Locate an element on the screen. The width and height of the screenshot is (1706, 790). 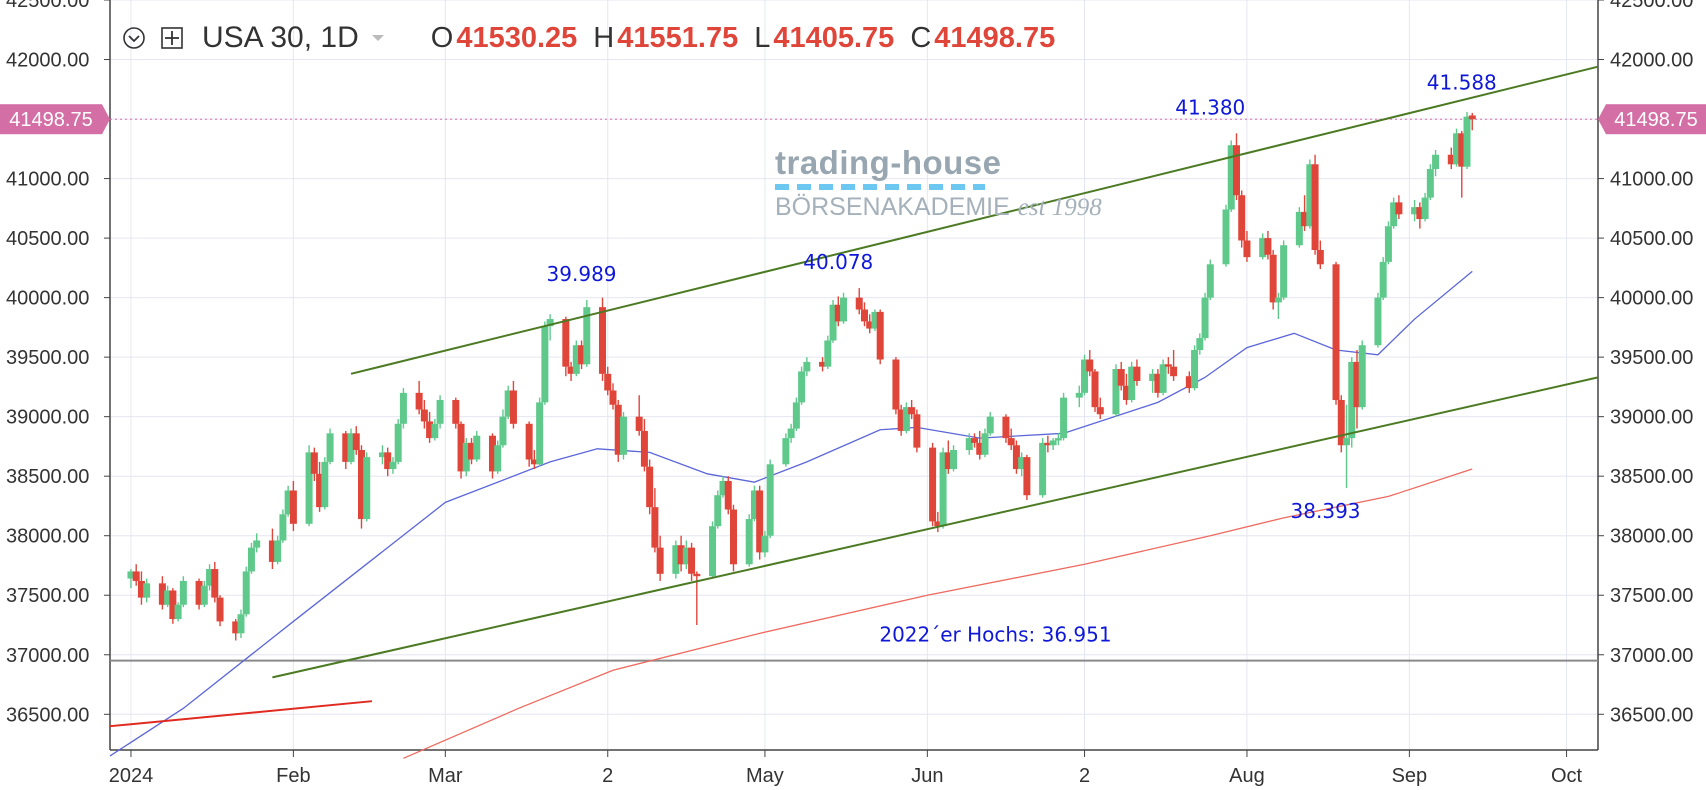
y-tick-label-left: 42000.00 is located at coordinates (47, 61).